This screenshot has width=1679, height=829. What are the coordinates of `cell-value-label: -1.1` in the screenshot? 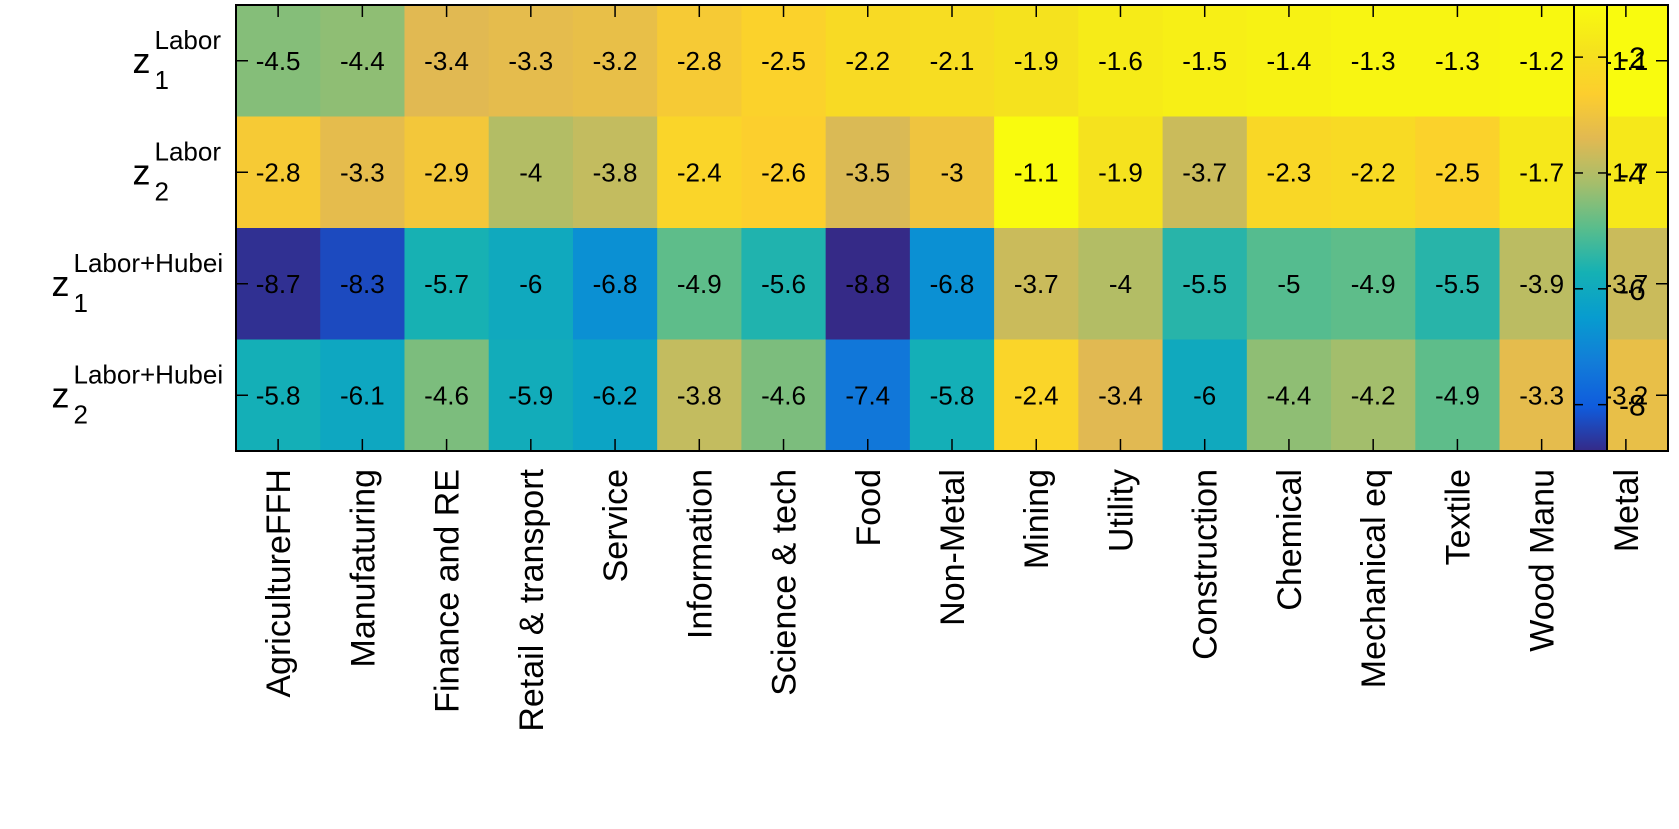 It's located at (1036, 172).